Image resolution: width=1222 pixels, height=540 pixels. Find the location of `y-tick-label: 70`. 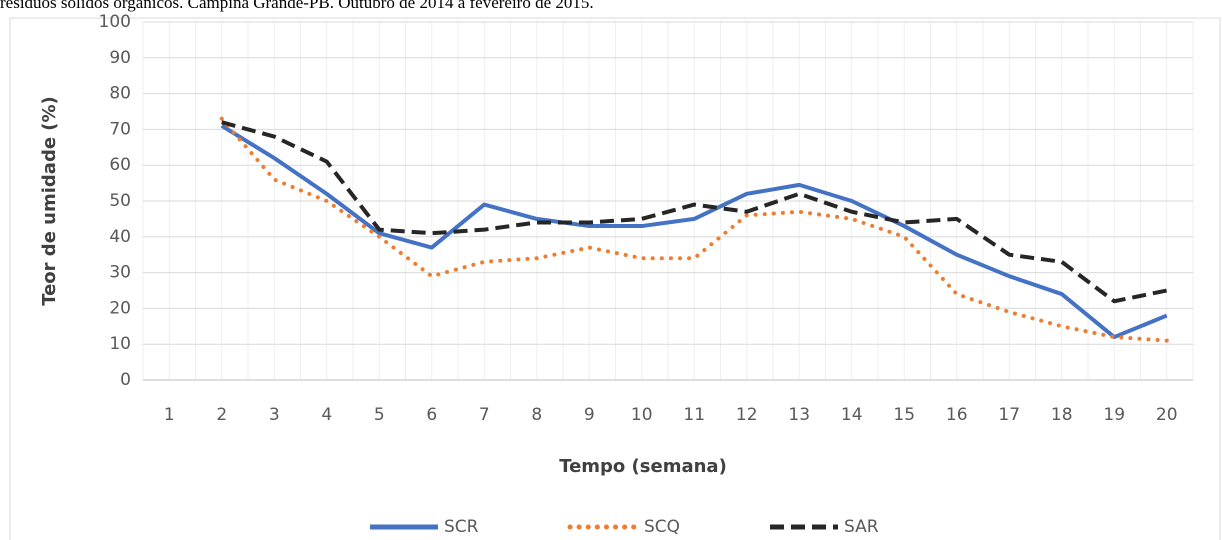

y-tick-label: 70 is located at coordinates (120, 129).